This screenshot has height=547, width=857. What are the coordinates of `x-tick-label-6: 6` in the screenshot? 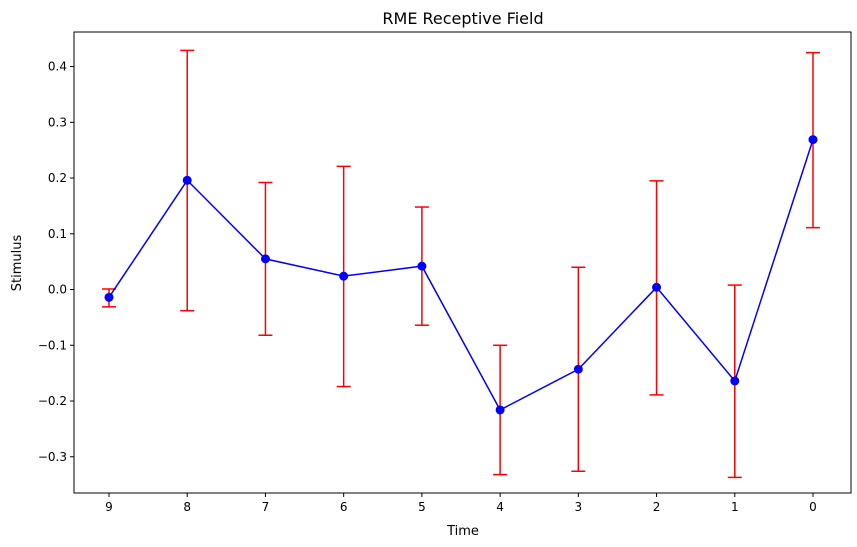 It's located at (344, 507).